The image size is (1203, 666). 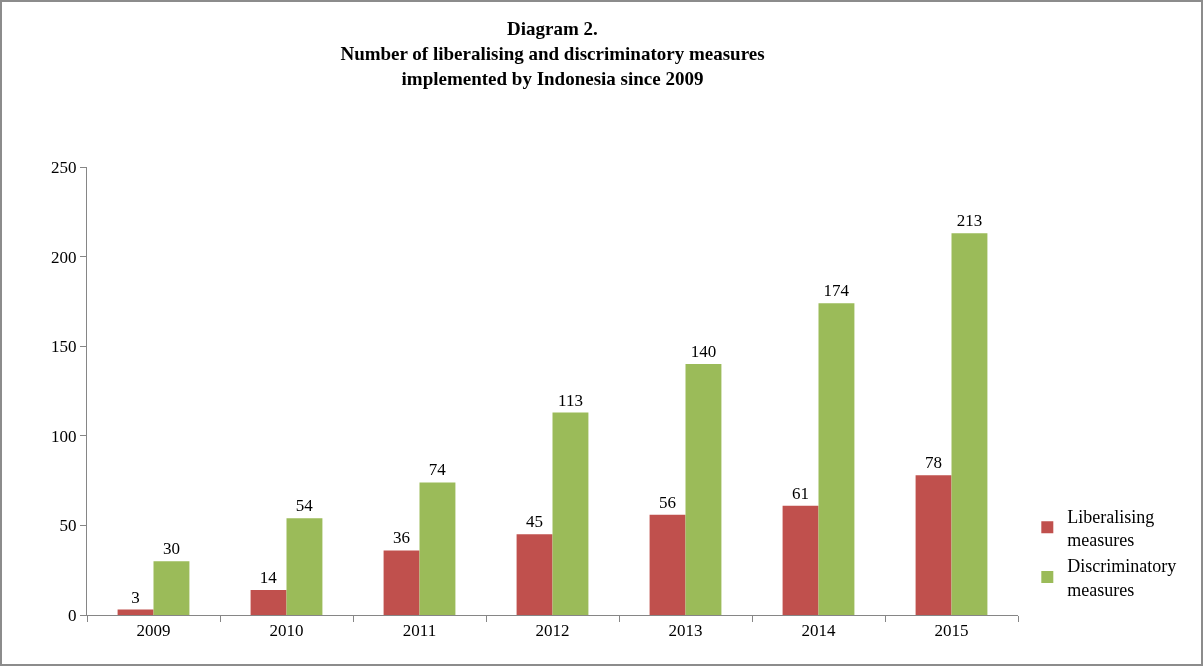 I want to click on y-tick-label: 250, so click(x=64, y=167).